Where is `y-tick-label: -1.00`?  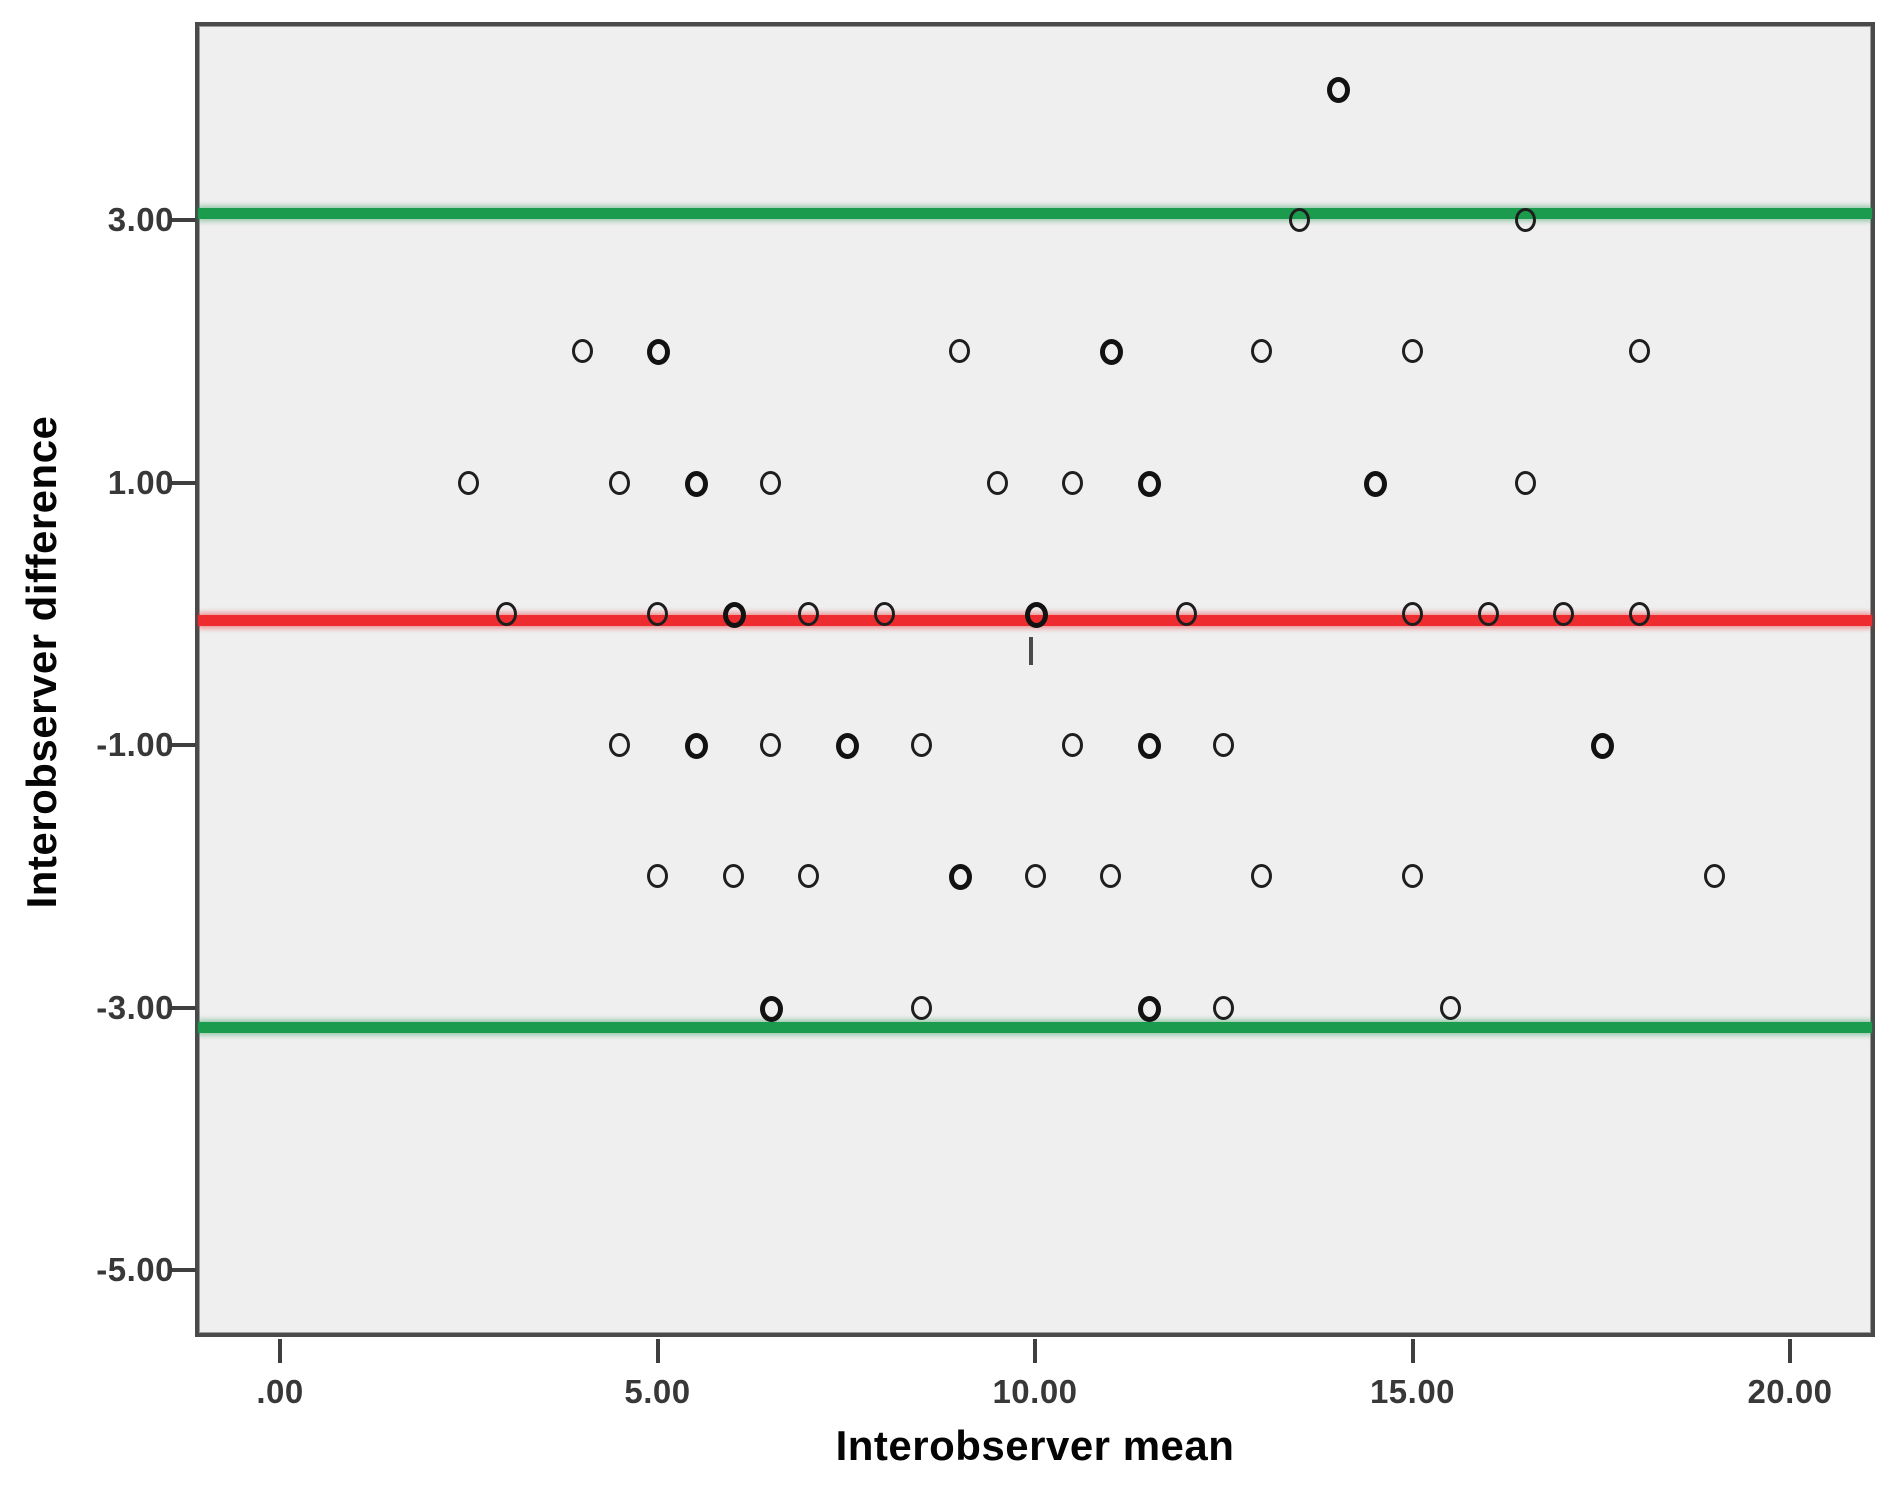 y-tick-label: -1.00 is located at coordinates (135, 744).